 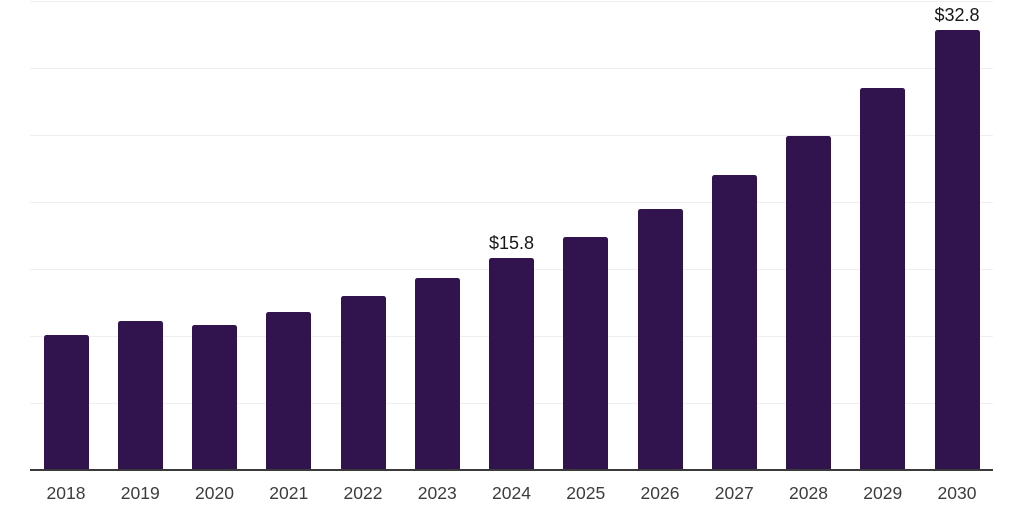 I want to click on value-label-2030: $32.8, so click(x=957, y=15).